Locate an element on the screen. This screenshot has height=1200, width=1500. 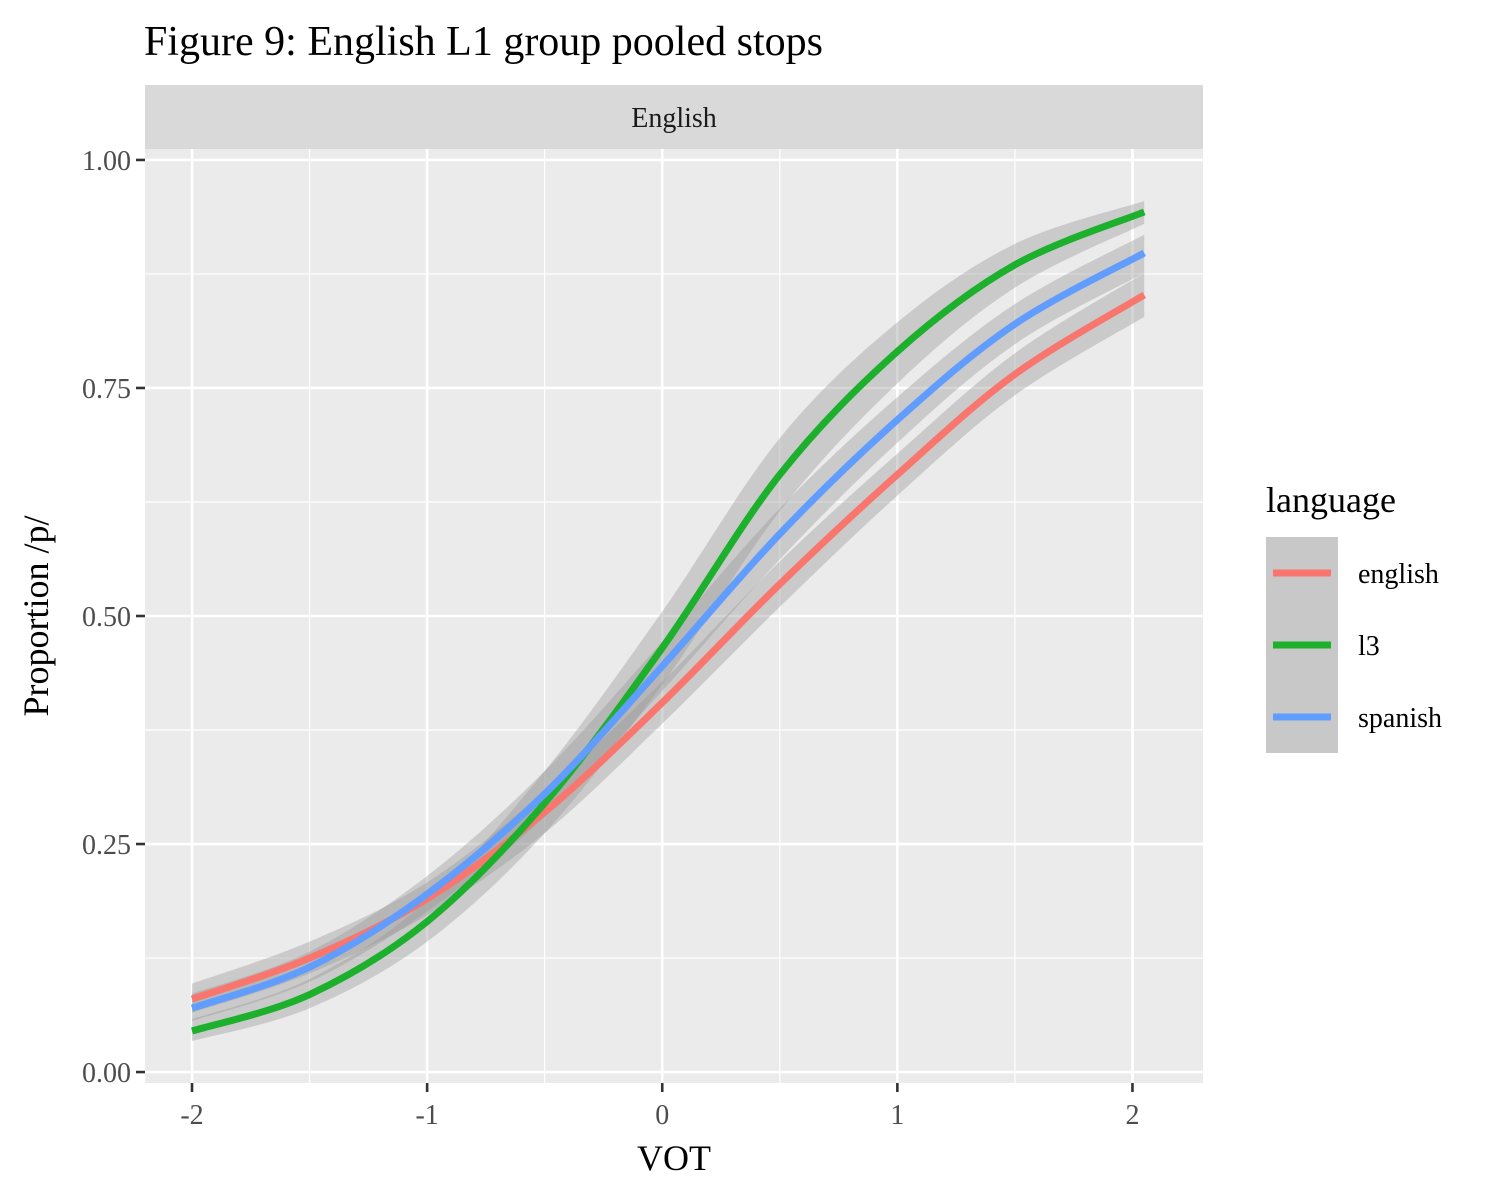
x-tick-label: 0 is located at coordinates (662, 1115).